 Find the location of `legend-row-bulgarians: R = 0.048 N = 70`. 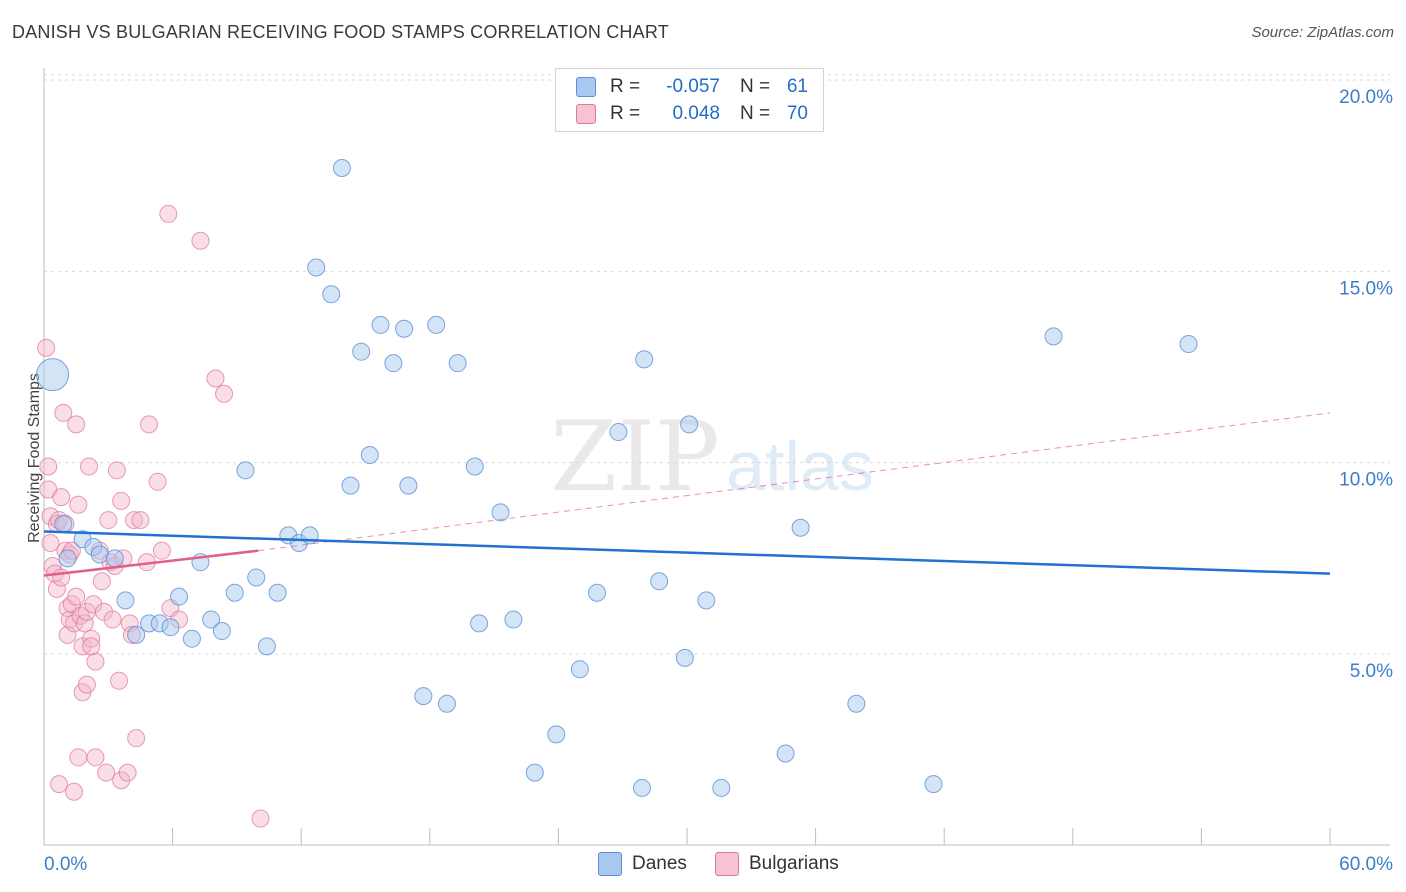

legend-row-bulgarians: R = 0.048 N = 70 is located at coordinates (692, 114).